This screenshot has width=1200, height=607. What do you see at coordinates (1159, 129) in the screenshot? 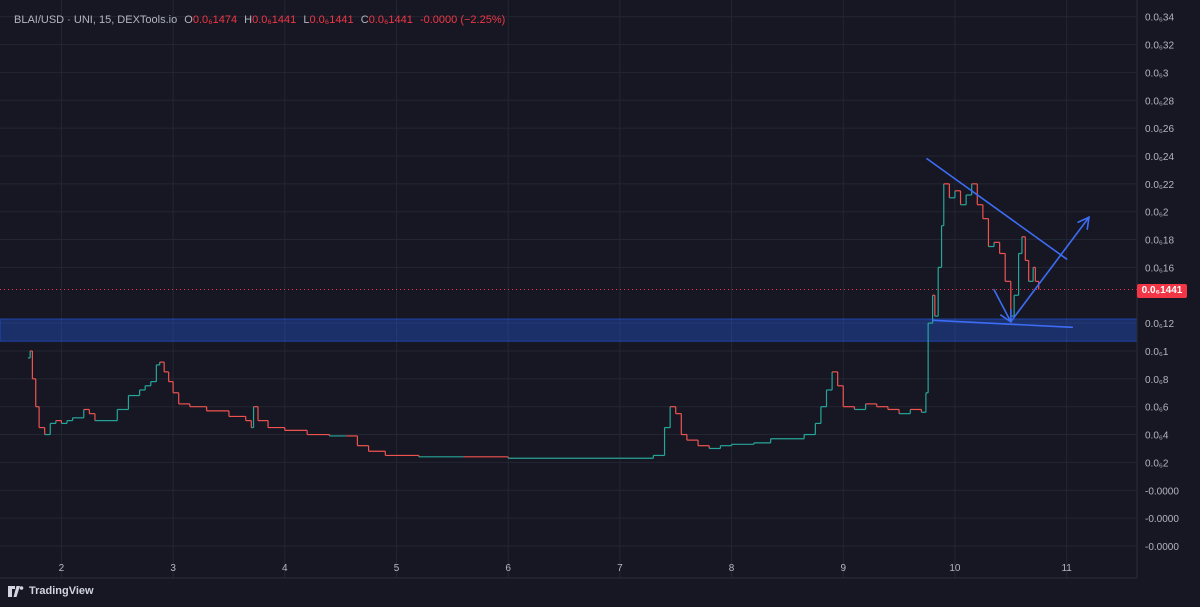
I see `price-tick-label: 0.0₆26` at bounding box center [1159, 129].